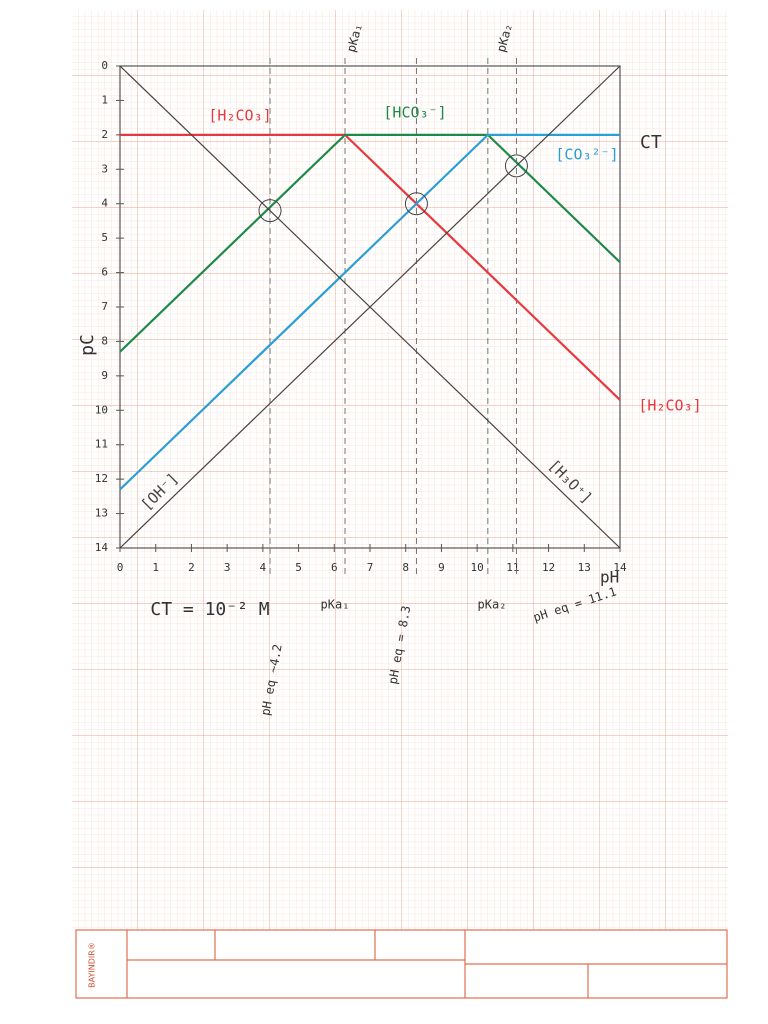 The image size is (768, 1024). Describe the element at coordinates (263, 567) in the screenshot. I see `x-tick-label: 4` at that location.